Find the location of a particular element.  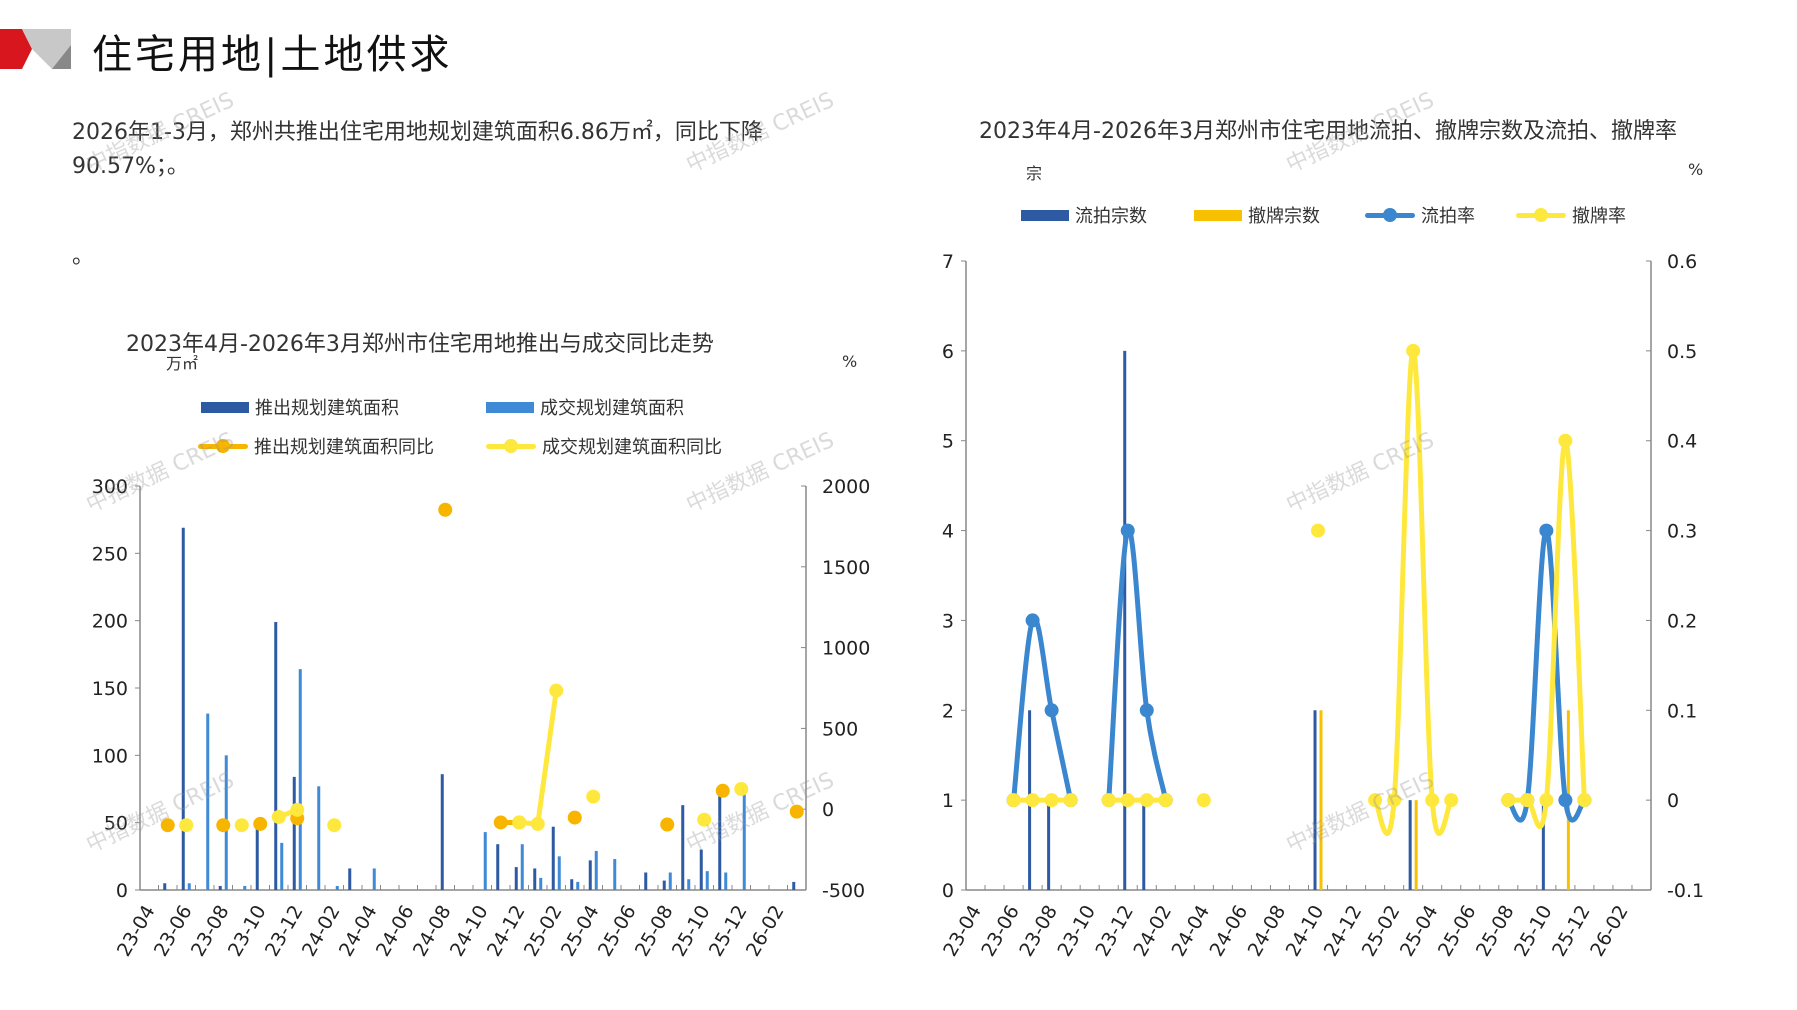

y-tick-label: 0 is located at coordinates (948, 891).